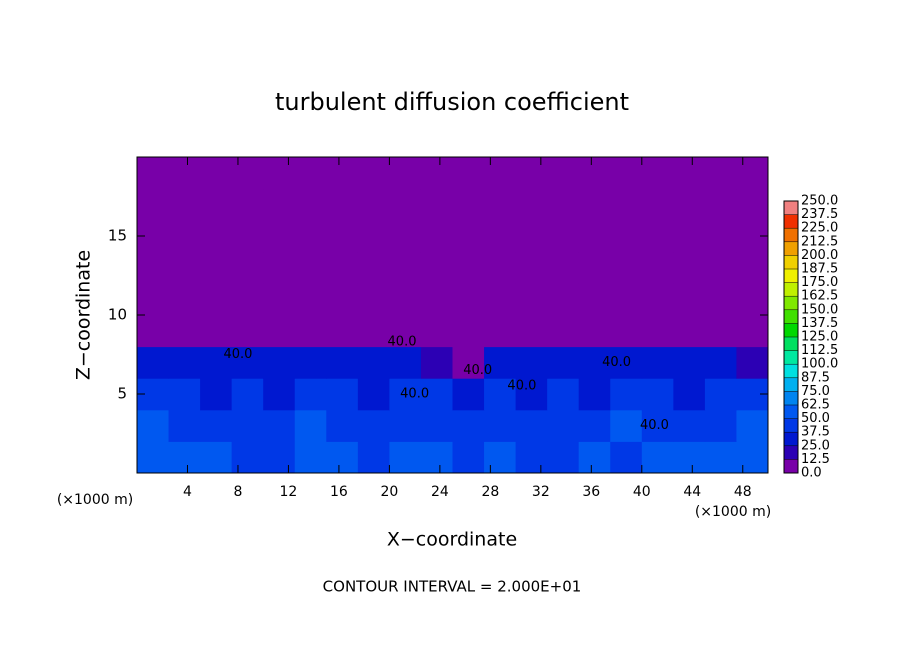  Describe the element at coordinates (815, 391) in the screenshot. I see `colorbar-label: 75.0` at that location.